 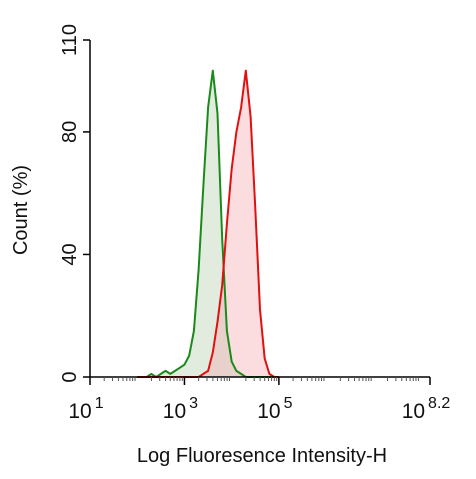 What do you see at coordinates (262, 456) in the screenshot?
I see `x-axis-label: Log Fluoresence Intensity-H` at bounding box center [262, 456].